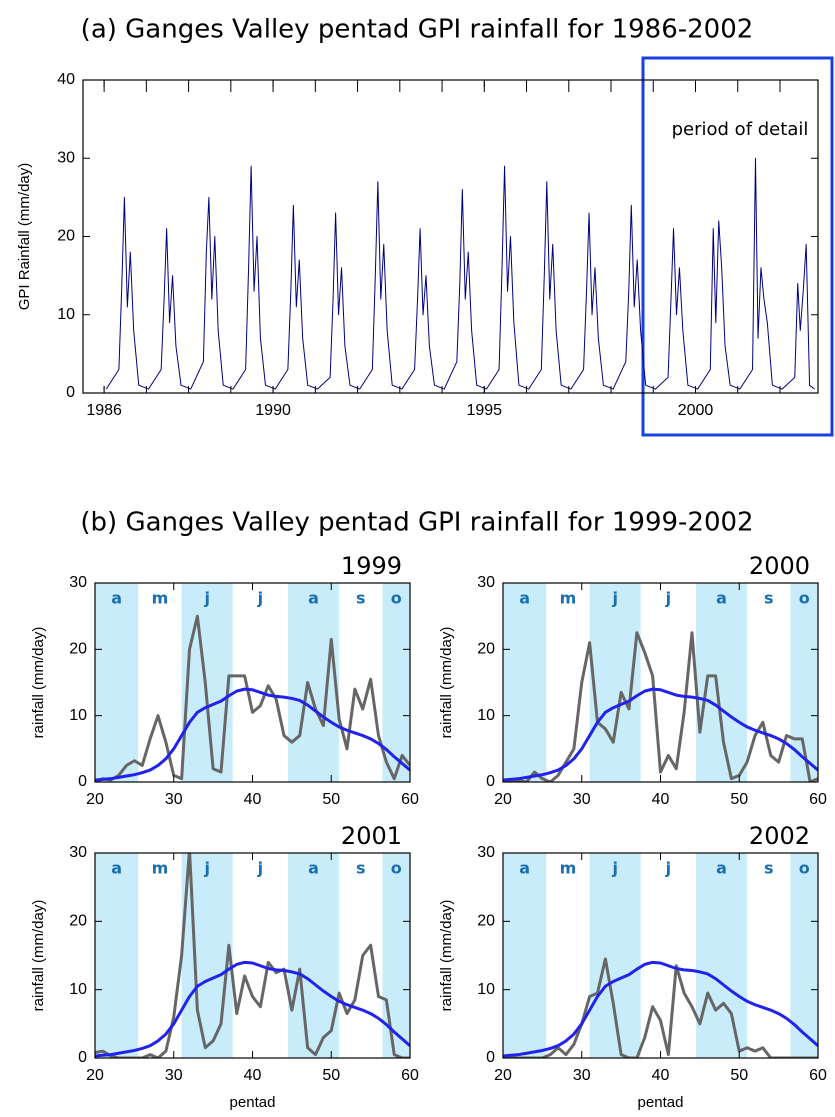 The image size is (835, 1117). What do you see at coordinates (696, 410) in the screenshot?
I see `x-tick-label: 2000` at bounding box center [696, 410].